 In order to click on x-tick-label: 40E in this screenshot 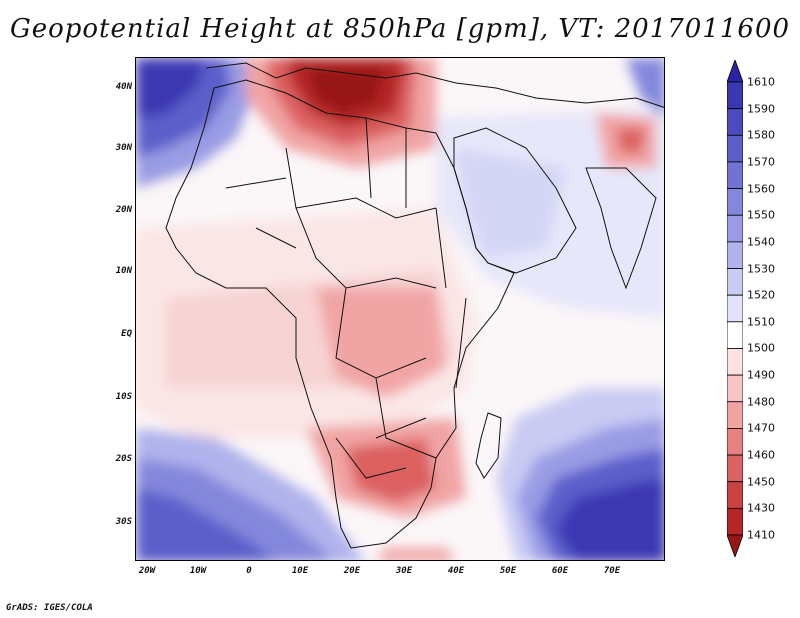, I will do `click(456, 571)`.